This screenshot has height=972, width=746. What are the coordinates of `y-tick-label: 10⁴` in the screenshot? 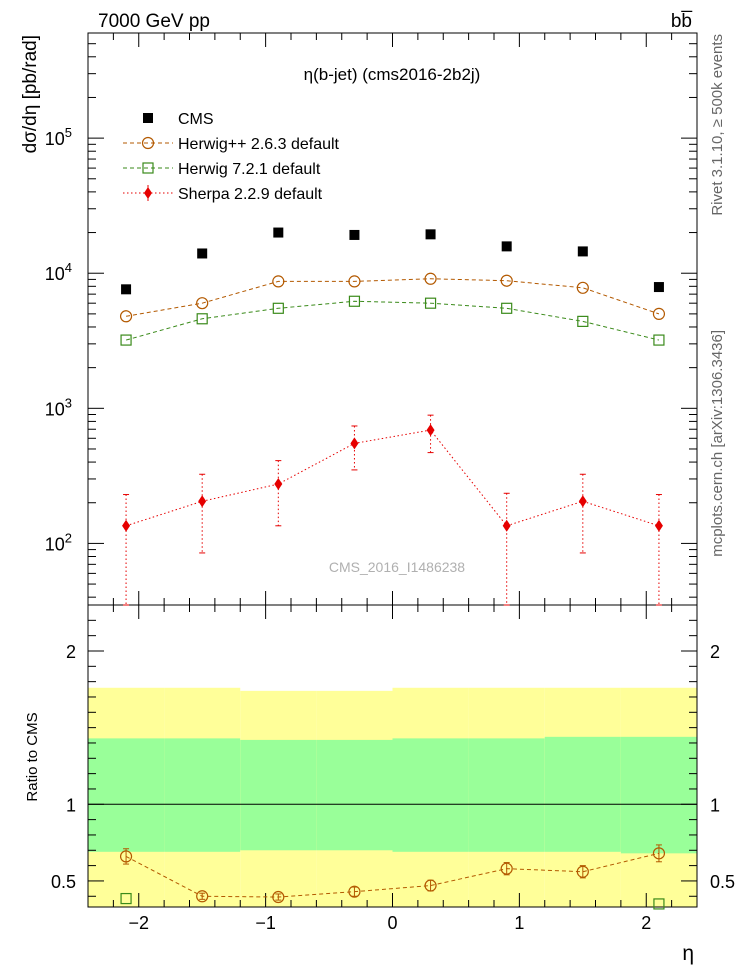 It's located at (58, 272).